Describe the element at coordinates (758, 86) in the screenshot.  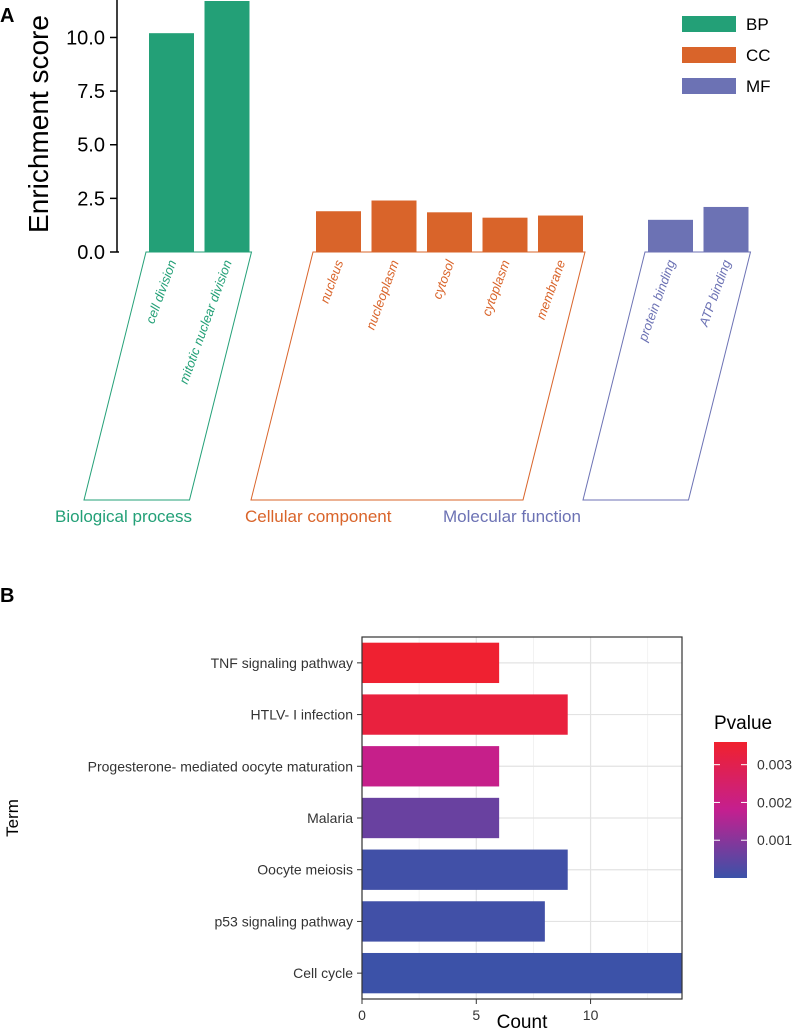
I see `a-legend-label: MF` at that location.